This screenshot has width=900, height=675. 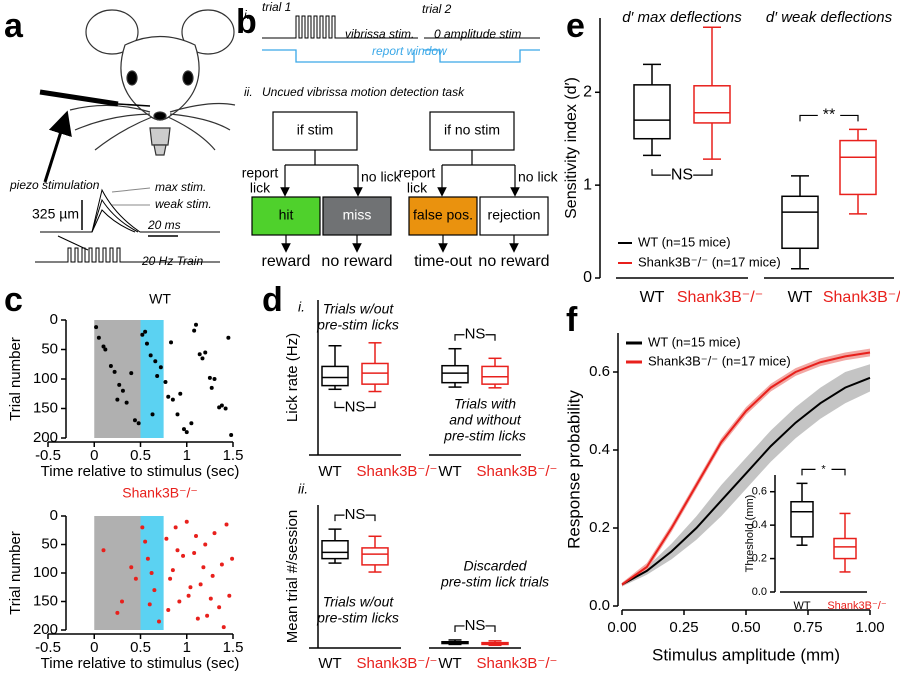 I want to click on mouse-sketch, so click(x=152, y=82).